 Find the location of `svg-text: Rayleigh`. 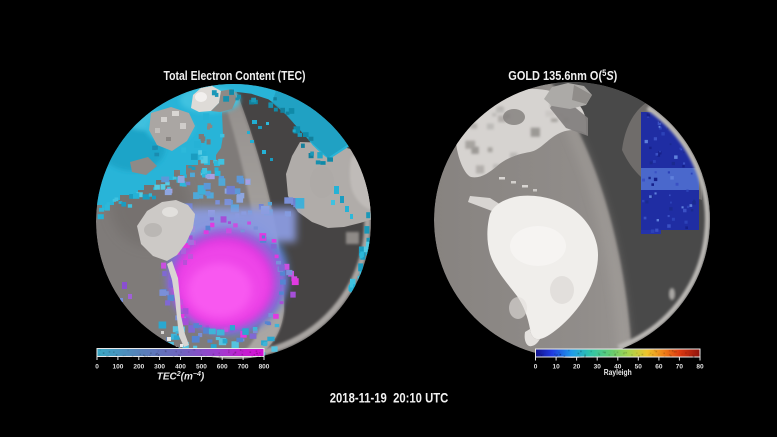

svg-text: Rayleigh is located at coordinates (618, 372).